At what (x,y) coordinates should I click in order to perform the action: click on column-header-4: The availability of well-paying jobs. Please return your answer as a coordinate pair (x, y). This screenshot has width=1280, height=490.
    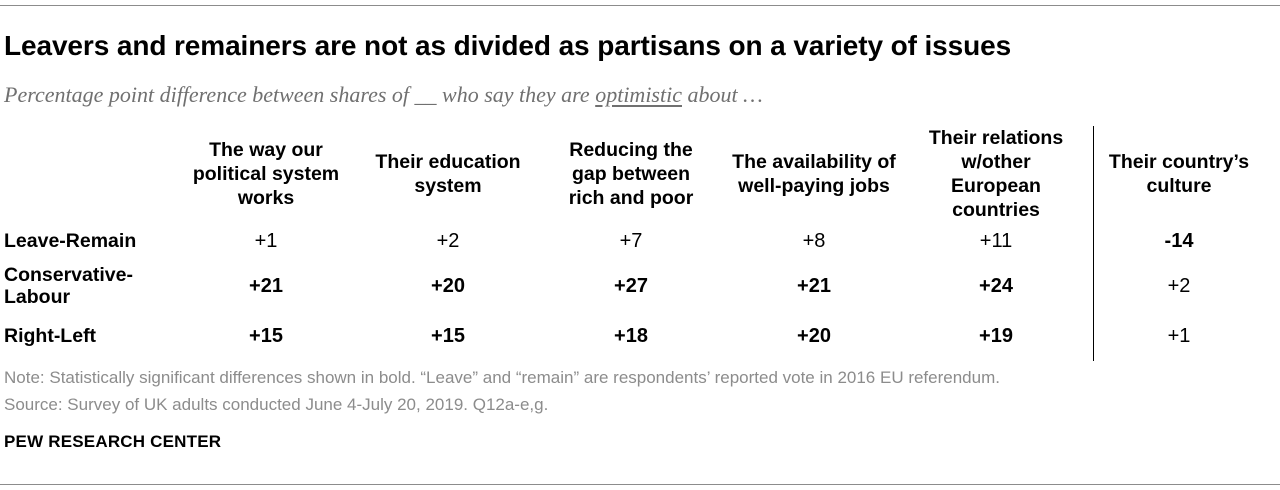
    Looking at the image, I should click on (814, 174).